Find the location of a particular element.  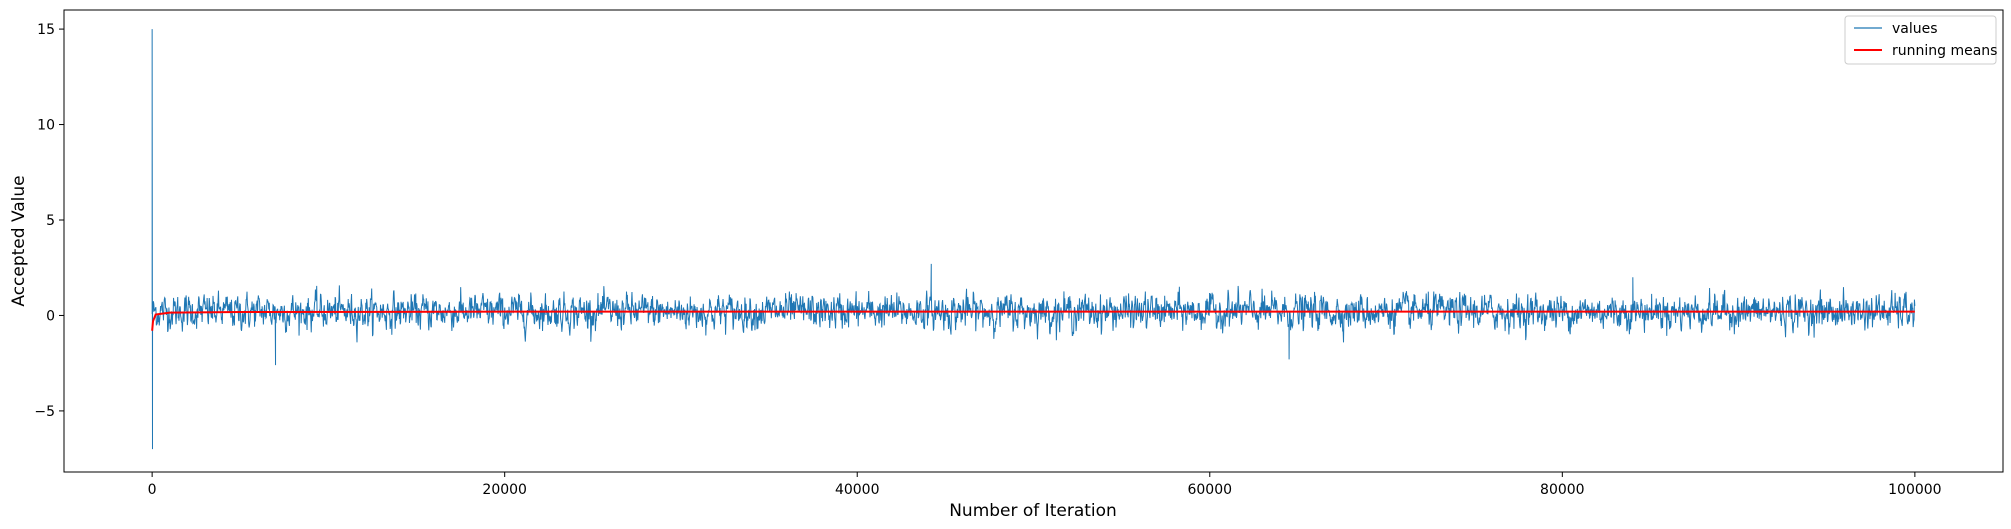

series-running-means-line is located at coordinates (1033, 320).